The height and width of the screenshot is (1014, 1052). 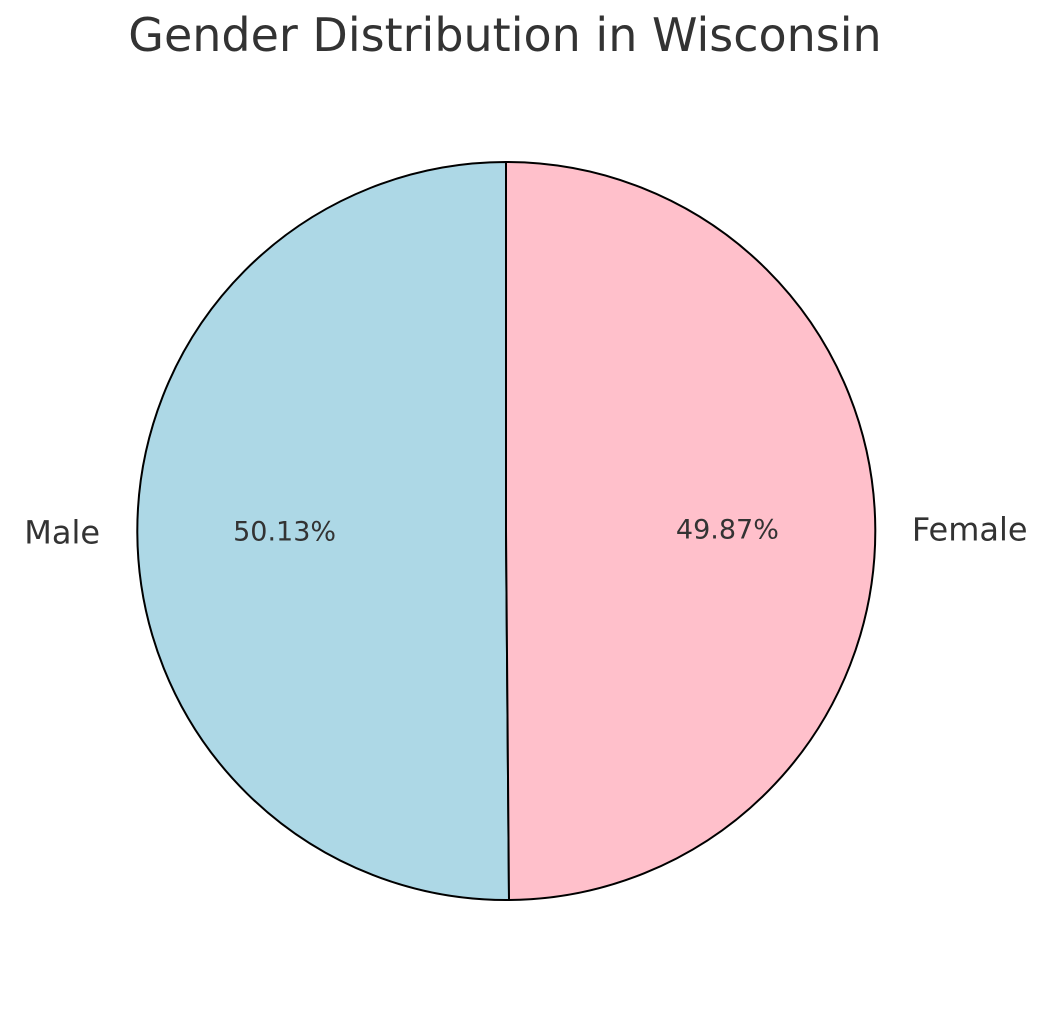 What do you see at coordinates (504, 35) in the screenshot?
I see `chart-title: Gender Distribution in Wisconsin` at bounding box center [504, 35].